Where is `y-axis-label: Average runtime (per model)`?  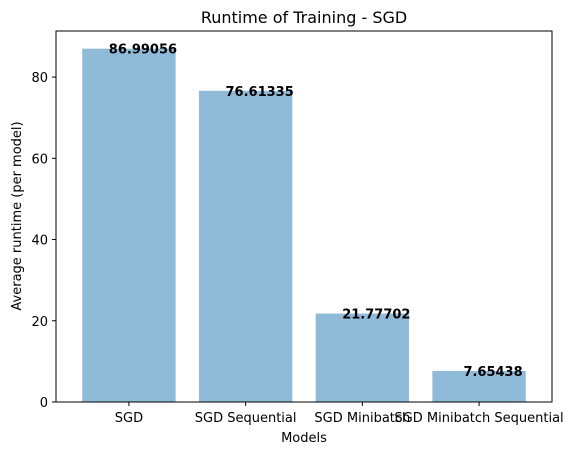 y-axis-label: Average runtime (per model) is located at coordinates (17, 215).